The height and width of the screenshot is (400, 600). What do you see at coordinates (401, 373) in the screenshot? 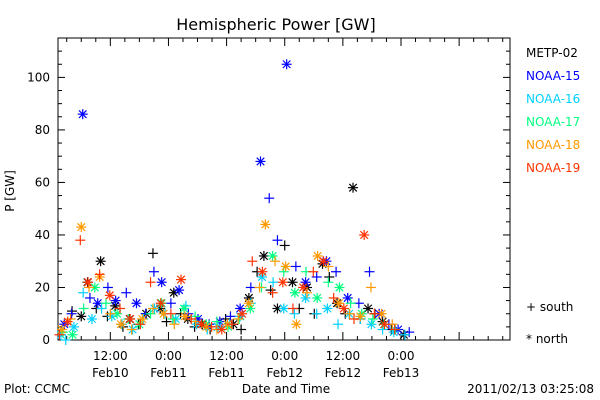
I see `x-tick-date-label: Feb13` at bounding box center [401, 373].